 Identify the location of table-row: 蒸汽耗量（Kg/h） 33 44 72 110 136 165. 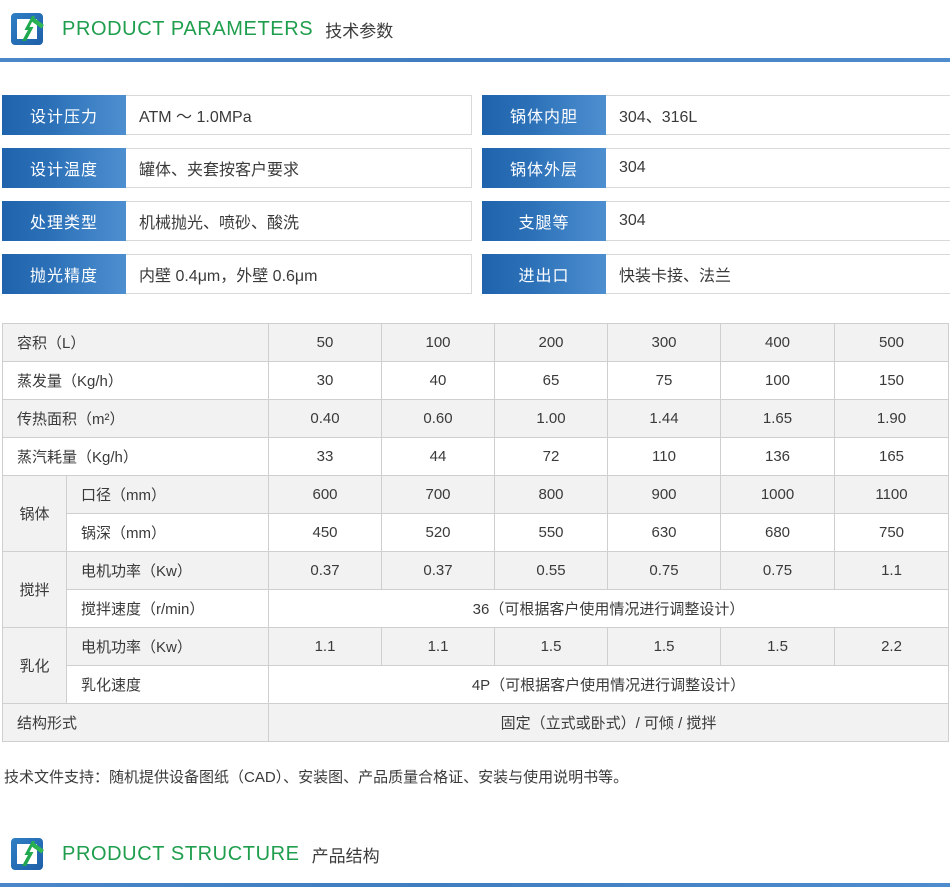
(475, 456).